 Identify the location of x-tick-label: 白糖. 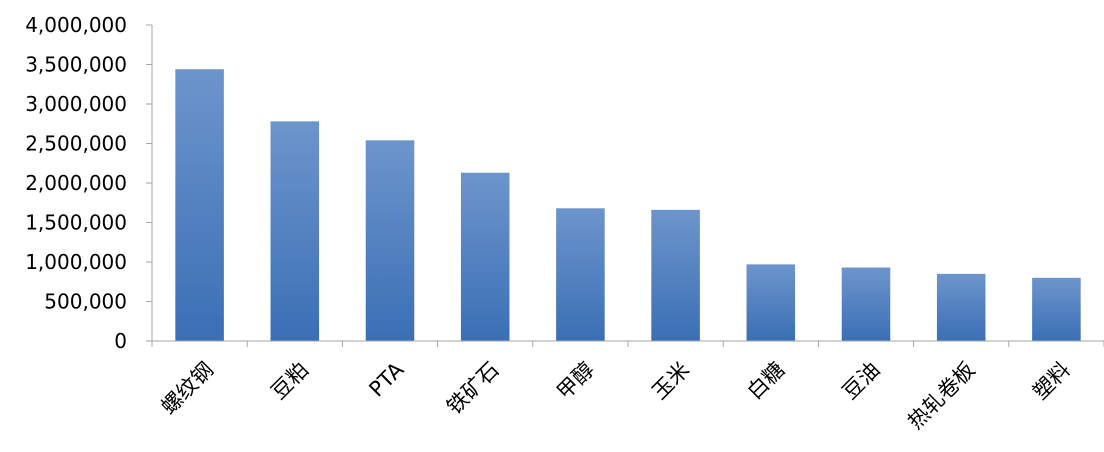
(766, 381).